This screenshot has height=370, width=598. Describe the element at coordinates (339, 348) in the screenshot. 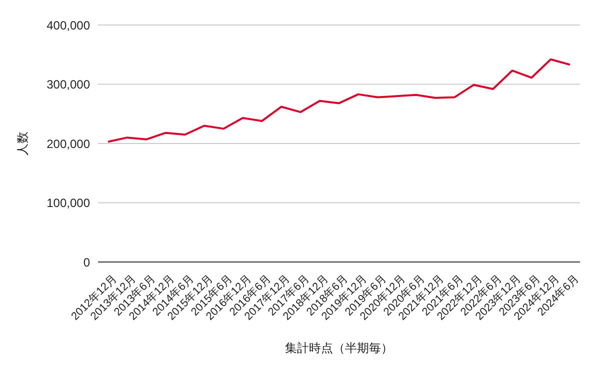

I see `x-axis-title: 集計時点（半期毎）` at that location.